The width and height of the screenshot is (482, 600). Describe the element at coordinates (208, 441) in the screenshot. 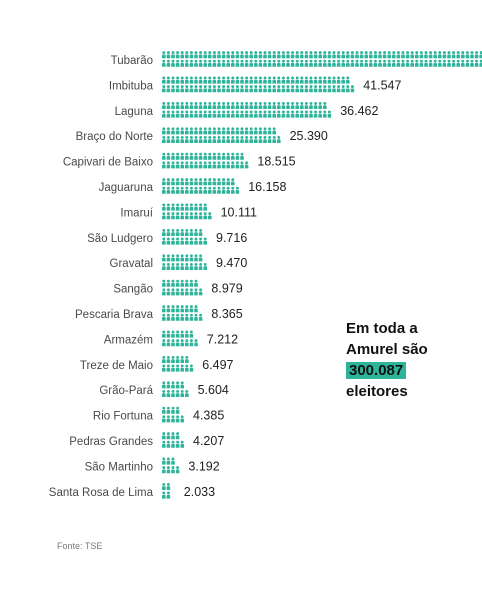

I see `value-label: 4.207` at that location.